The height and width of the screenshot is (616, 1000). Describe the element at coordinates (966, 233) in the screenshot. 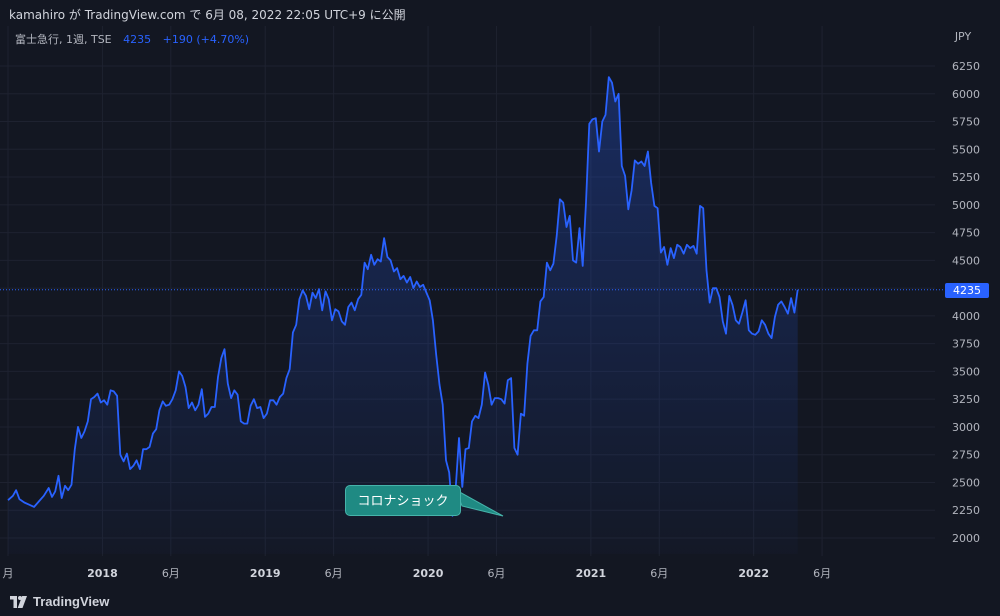

I see `y-tick-label: 4750` at that location.